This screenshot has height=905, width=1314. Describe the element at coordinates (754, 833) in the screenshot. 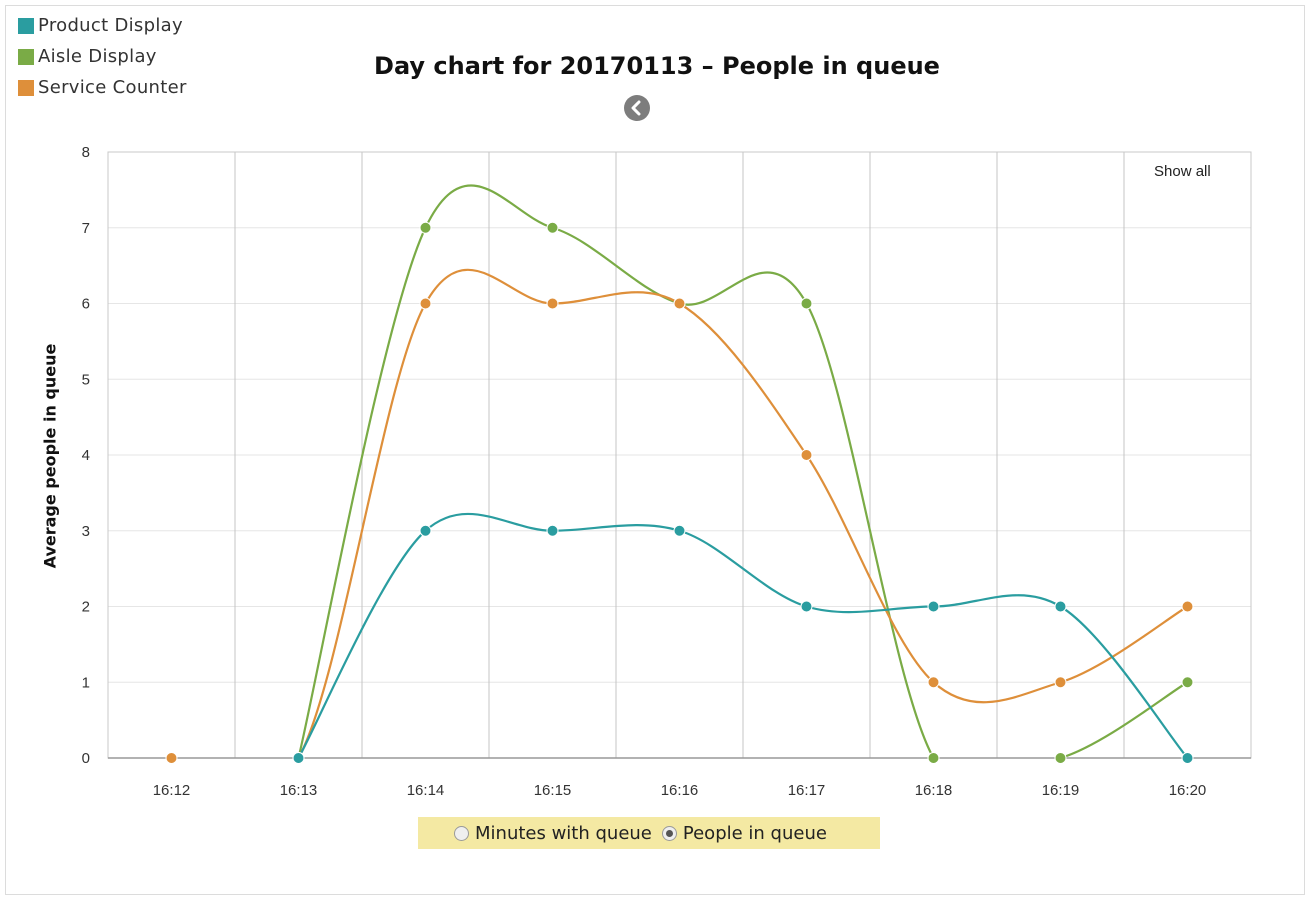

I see `toggle-label: People in queue` at that location.